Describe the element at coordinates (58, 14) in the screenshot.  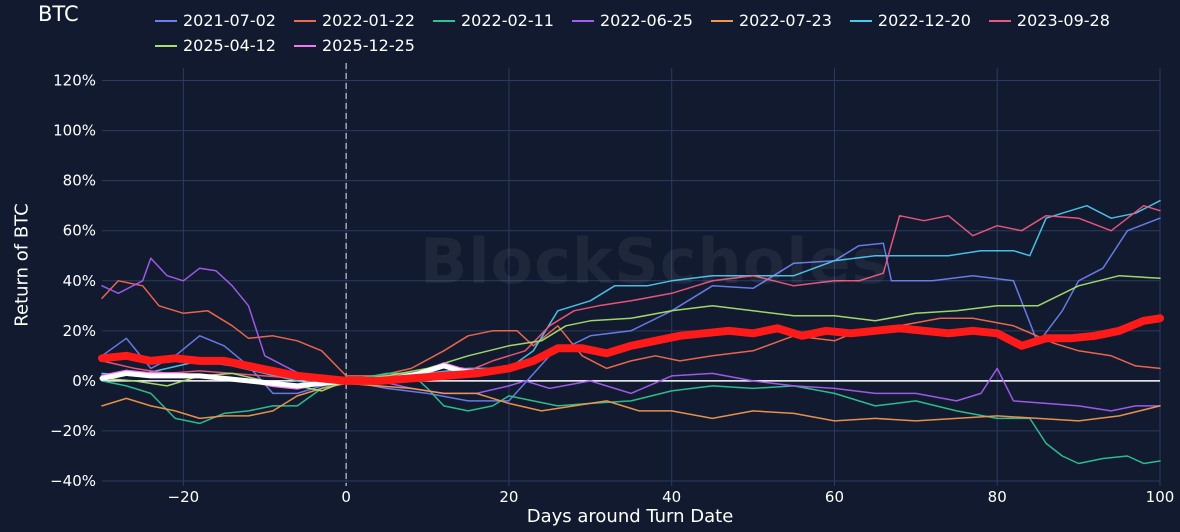
I see `chart-title: BTC` at that location.